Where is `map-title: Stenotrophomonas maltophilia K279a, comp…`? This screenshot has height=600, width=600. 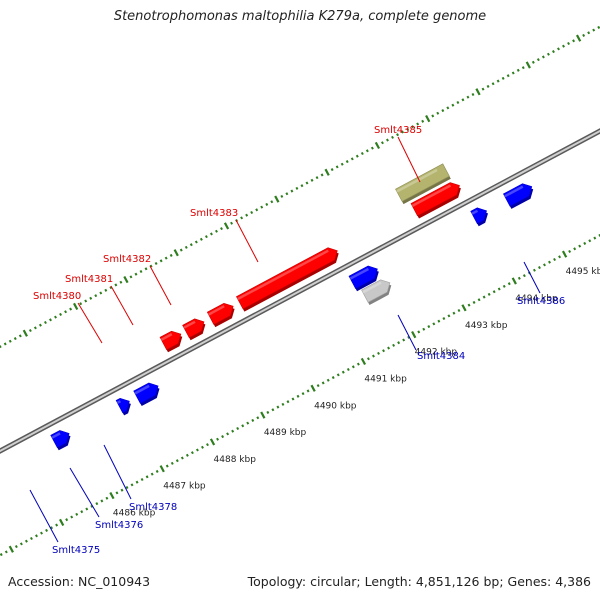 map-title: Stenotrophomonas maltophilia K279a, comp… is located at coordinates (300, 16).